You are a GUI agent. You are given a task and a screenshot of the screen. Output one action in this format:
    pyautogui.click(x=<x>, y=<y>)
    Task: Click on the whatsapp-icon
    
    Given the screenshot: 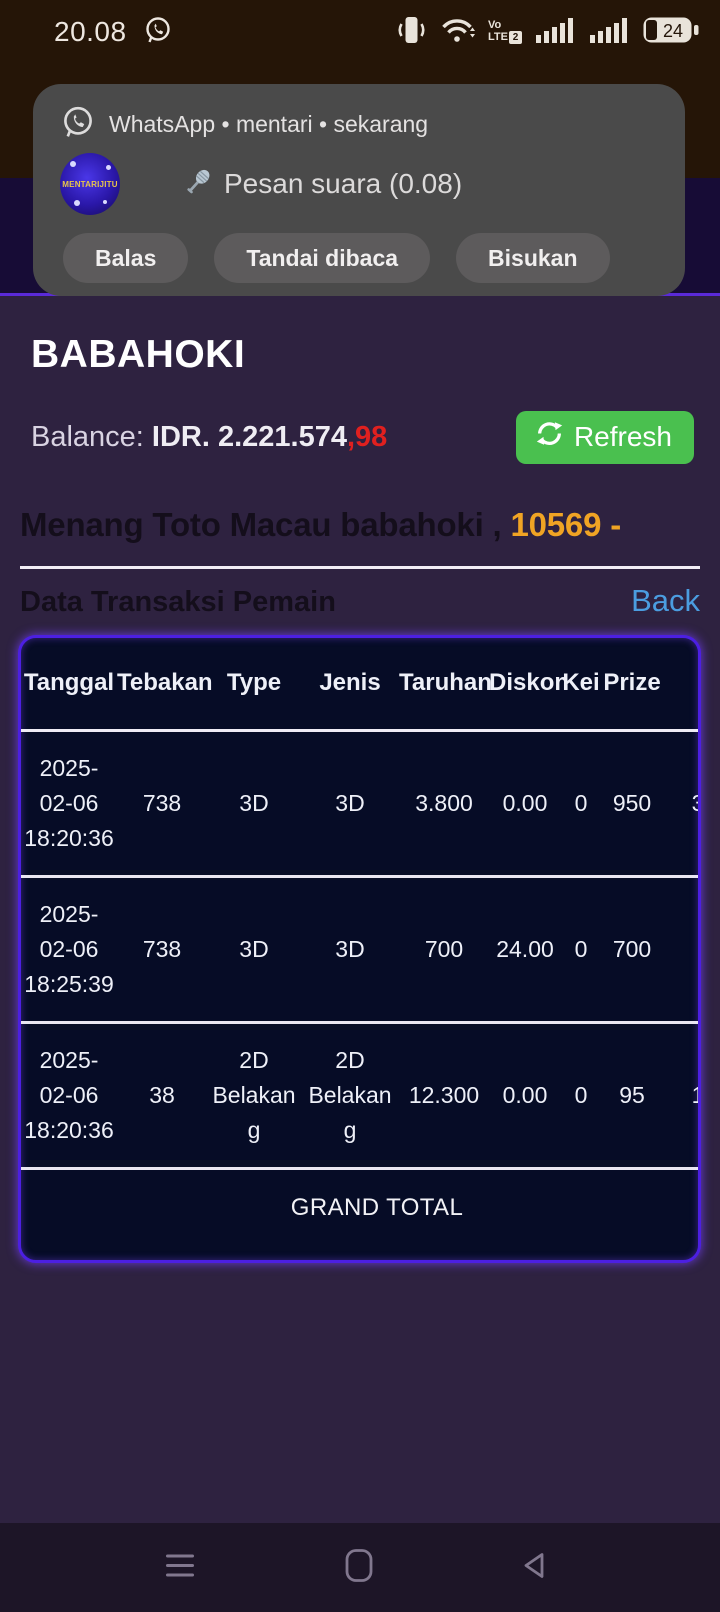 What is the action you would take?
    pyautogui.click(x=78, y=124)
    